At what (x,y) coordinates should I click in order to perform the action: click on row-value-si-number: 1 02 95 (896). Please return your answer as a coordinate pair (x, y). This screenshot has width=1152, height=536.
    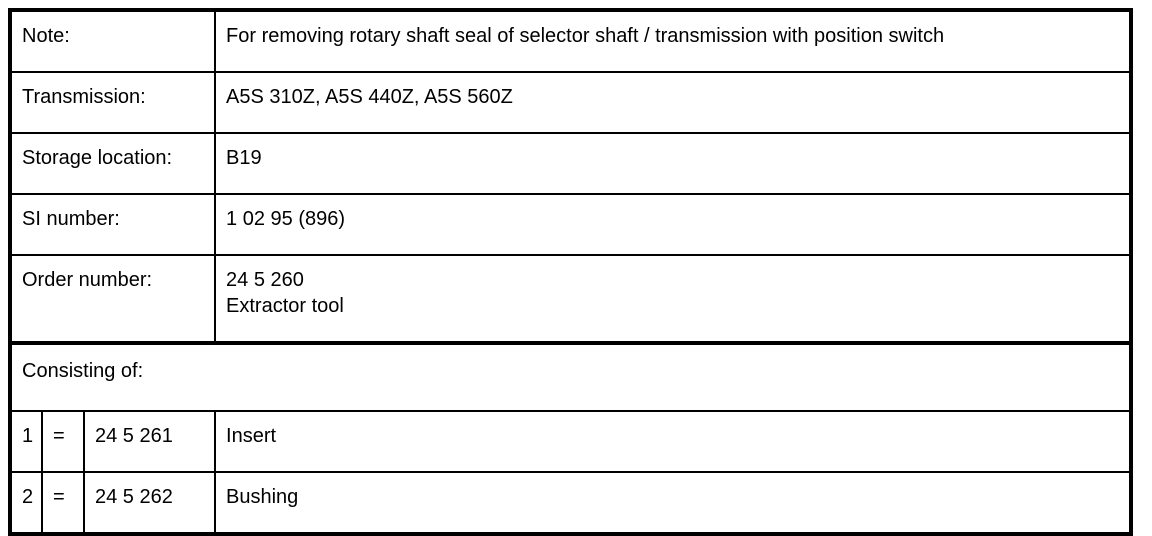
    Looking at the image, I should click on (672, 224).